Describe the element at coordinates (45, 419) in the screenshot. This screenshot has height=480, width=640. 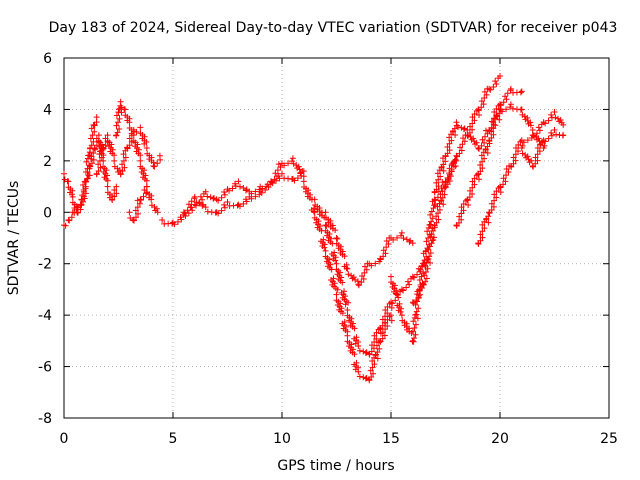
I see `y-tick-label: -8` at that location.